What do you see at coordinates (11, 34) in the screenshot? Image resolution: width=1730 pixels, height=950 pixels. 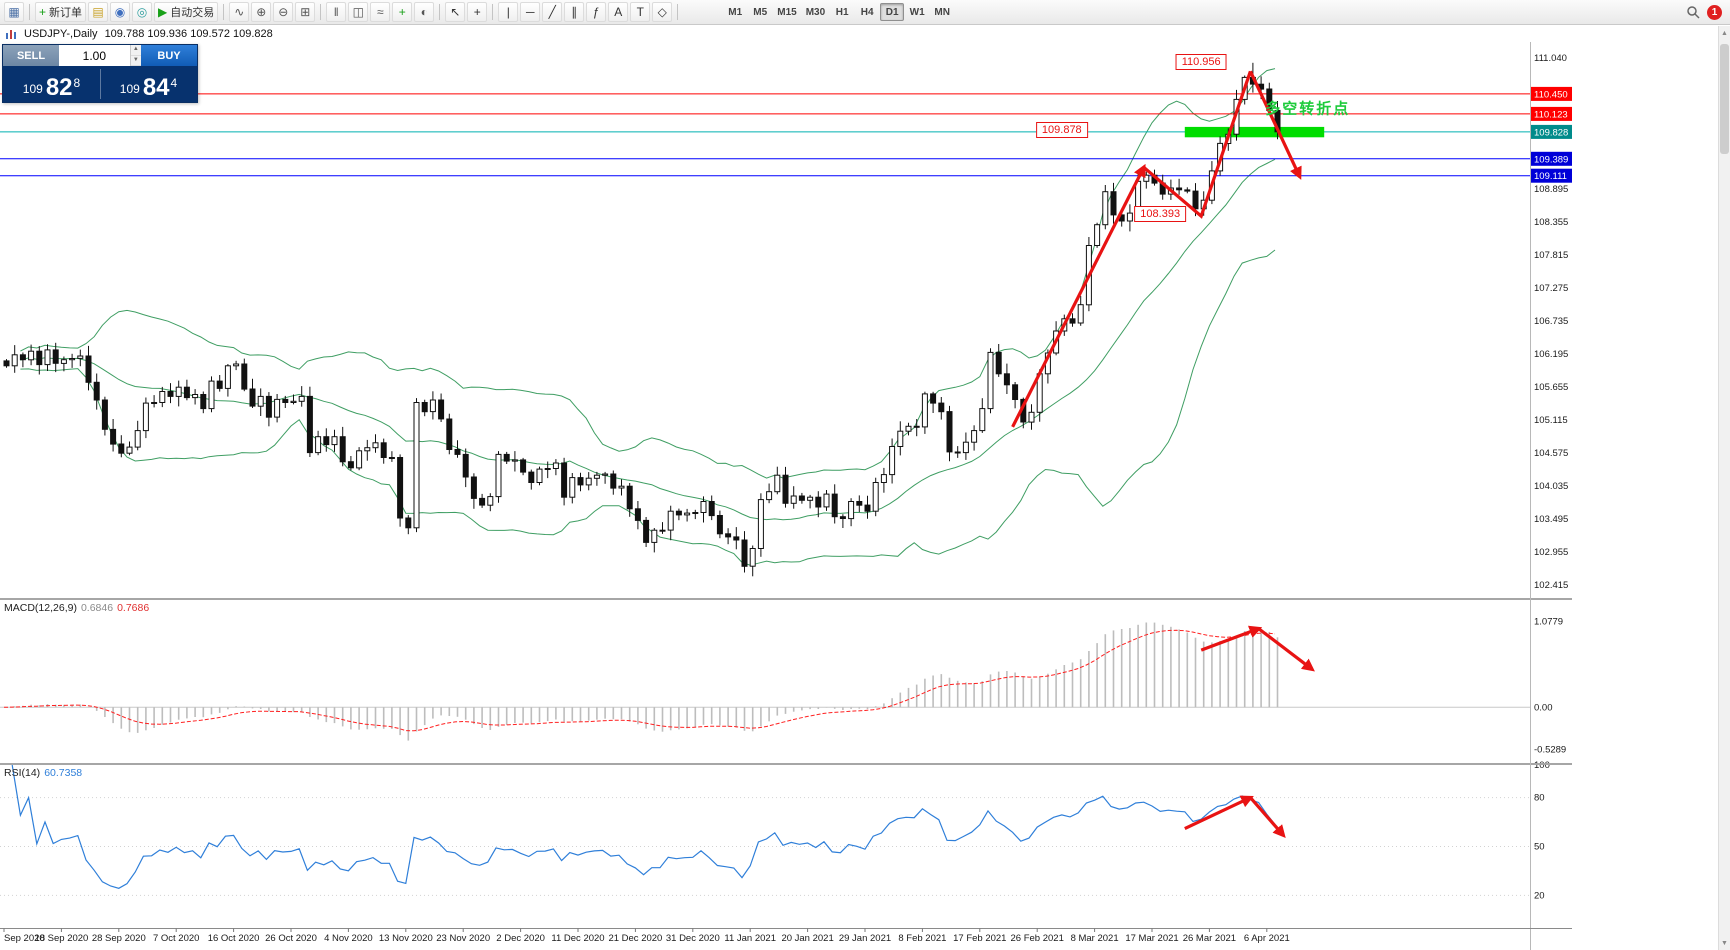 I see `chart-tab-icon` at bounding box center [11, 34].